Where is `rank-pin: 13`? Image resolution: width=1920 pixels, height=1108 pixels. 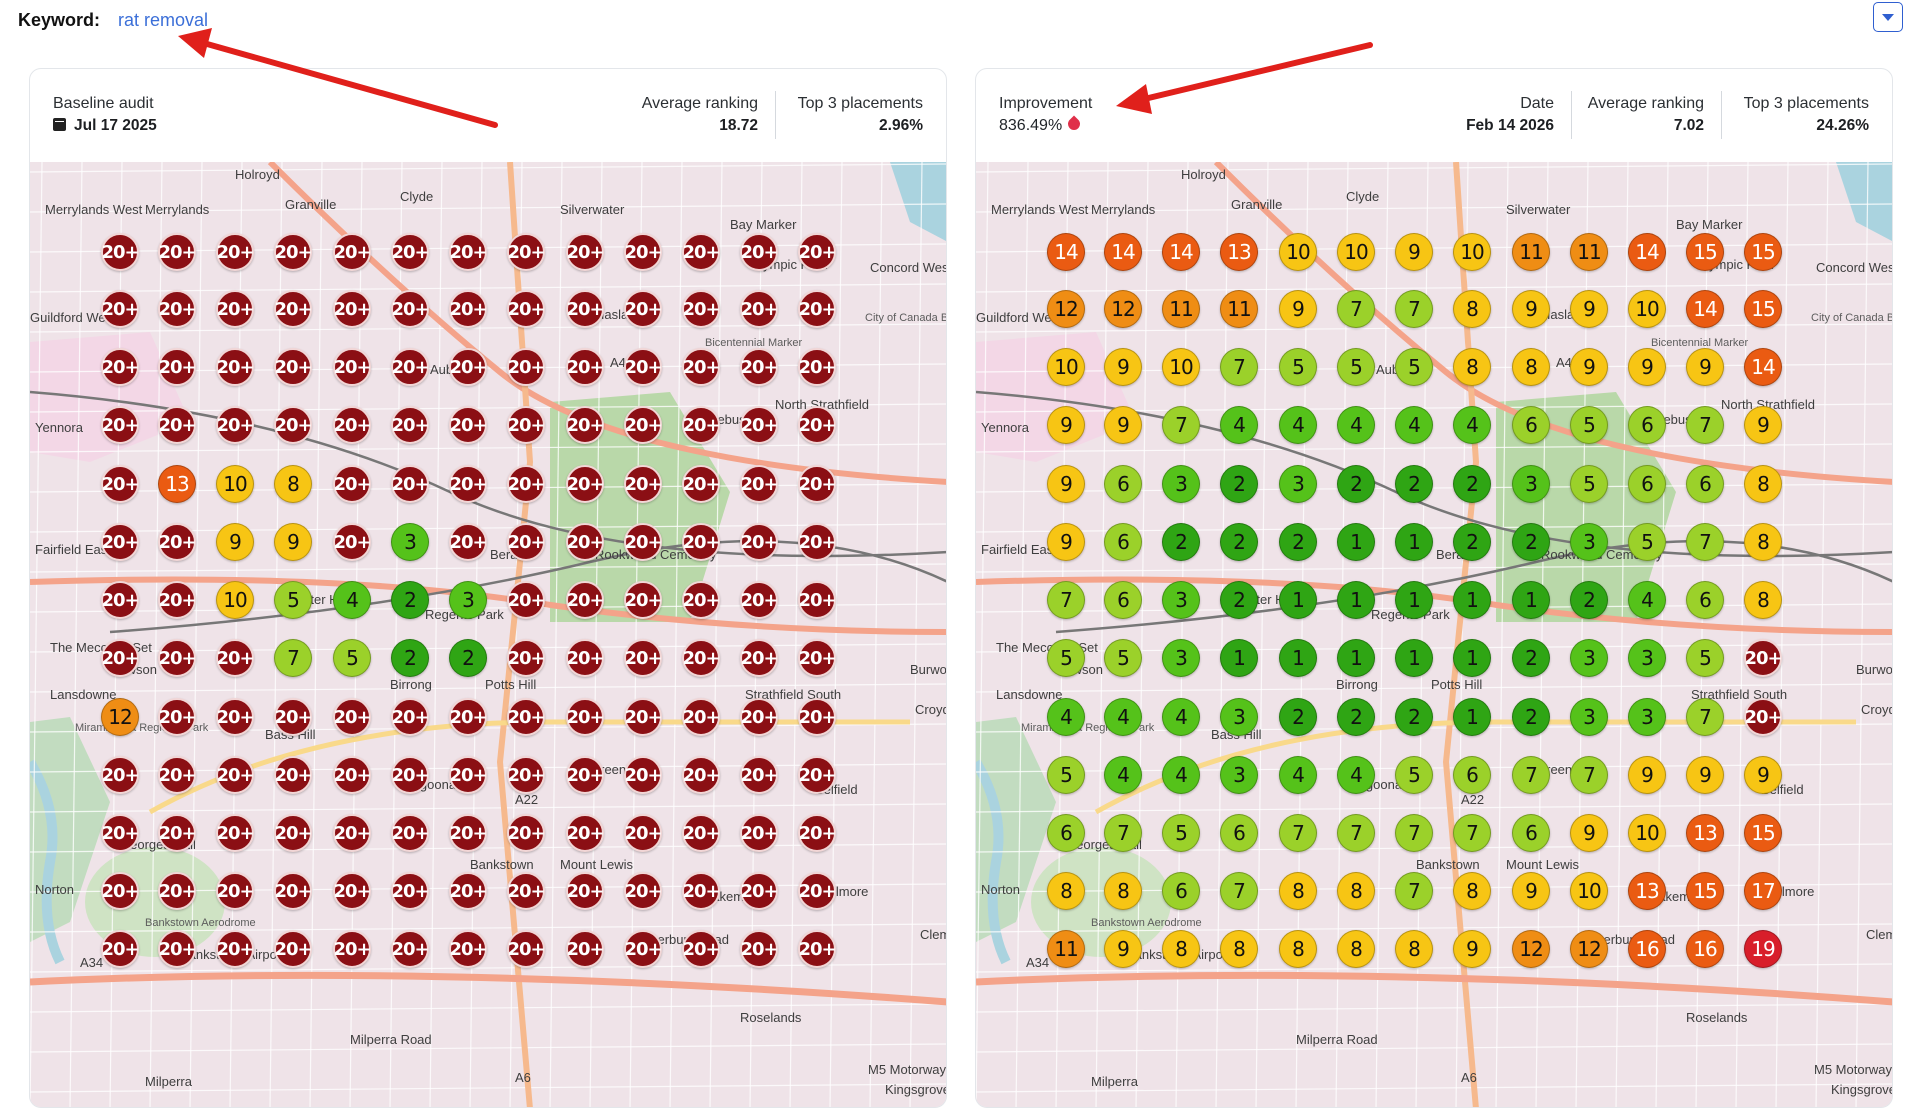 rank-pin: 13 is located at coordinates (1647, 891).